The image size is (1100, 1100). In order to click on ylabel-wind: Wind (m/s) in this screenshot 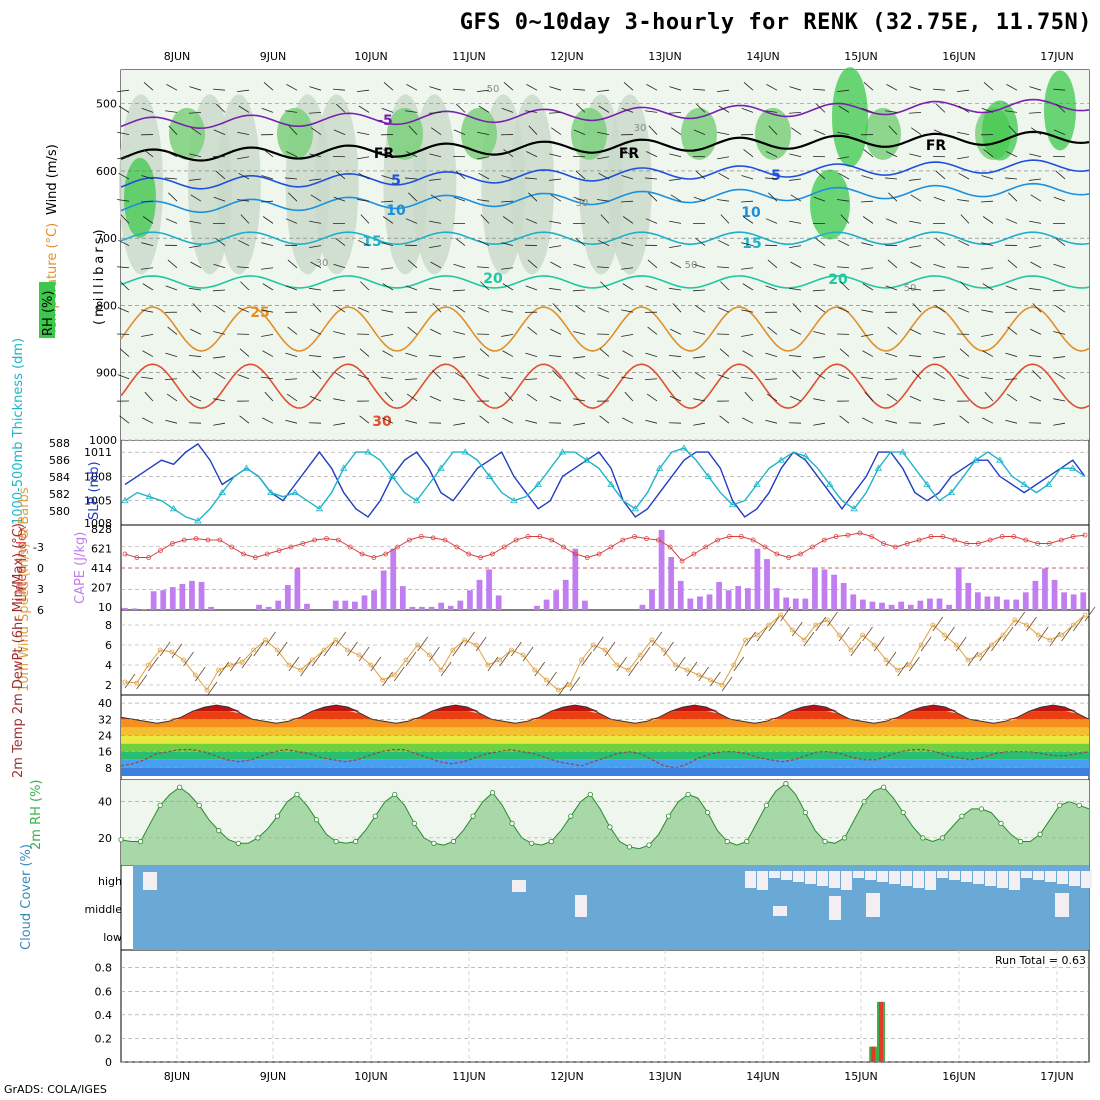, I will do `click(52, 179)`.